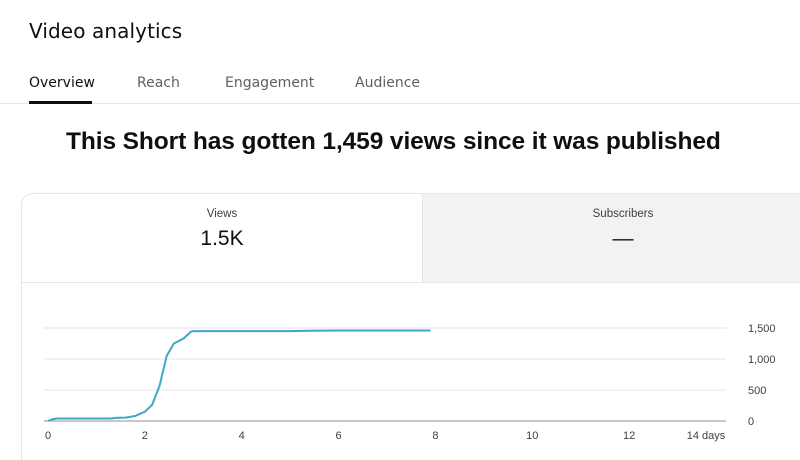 This screenshot has width=800, height=460. Describe the element at coordinates (623, 214) in the screenshot. I see `subscribers-label: Subscribers` at that location.